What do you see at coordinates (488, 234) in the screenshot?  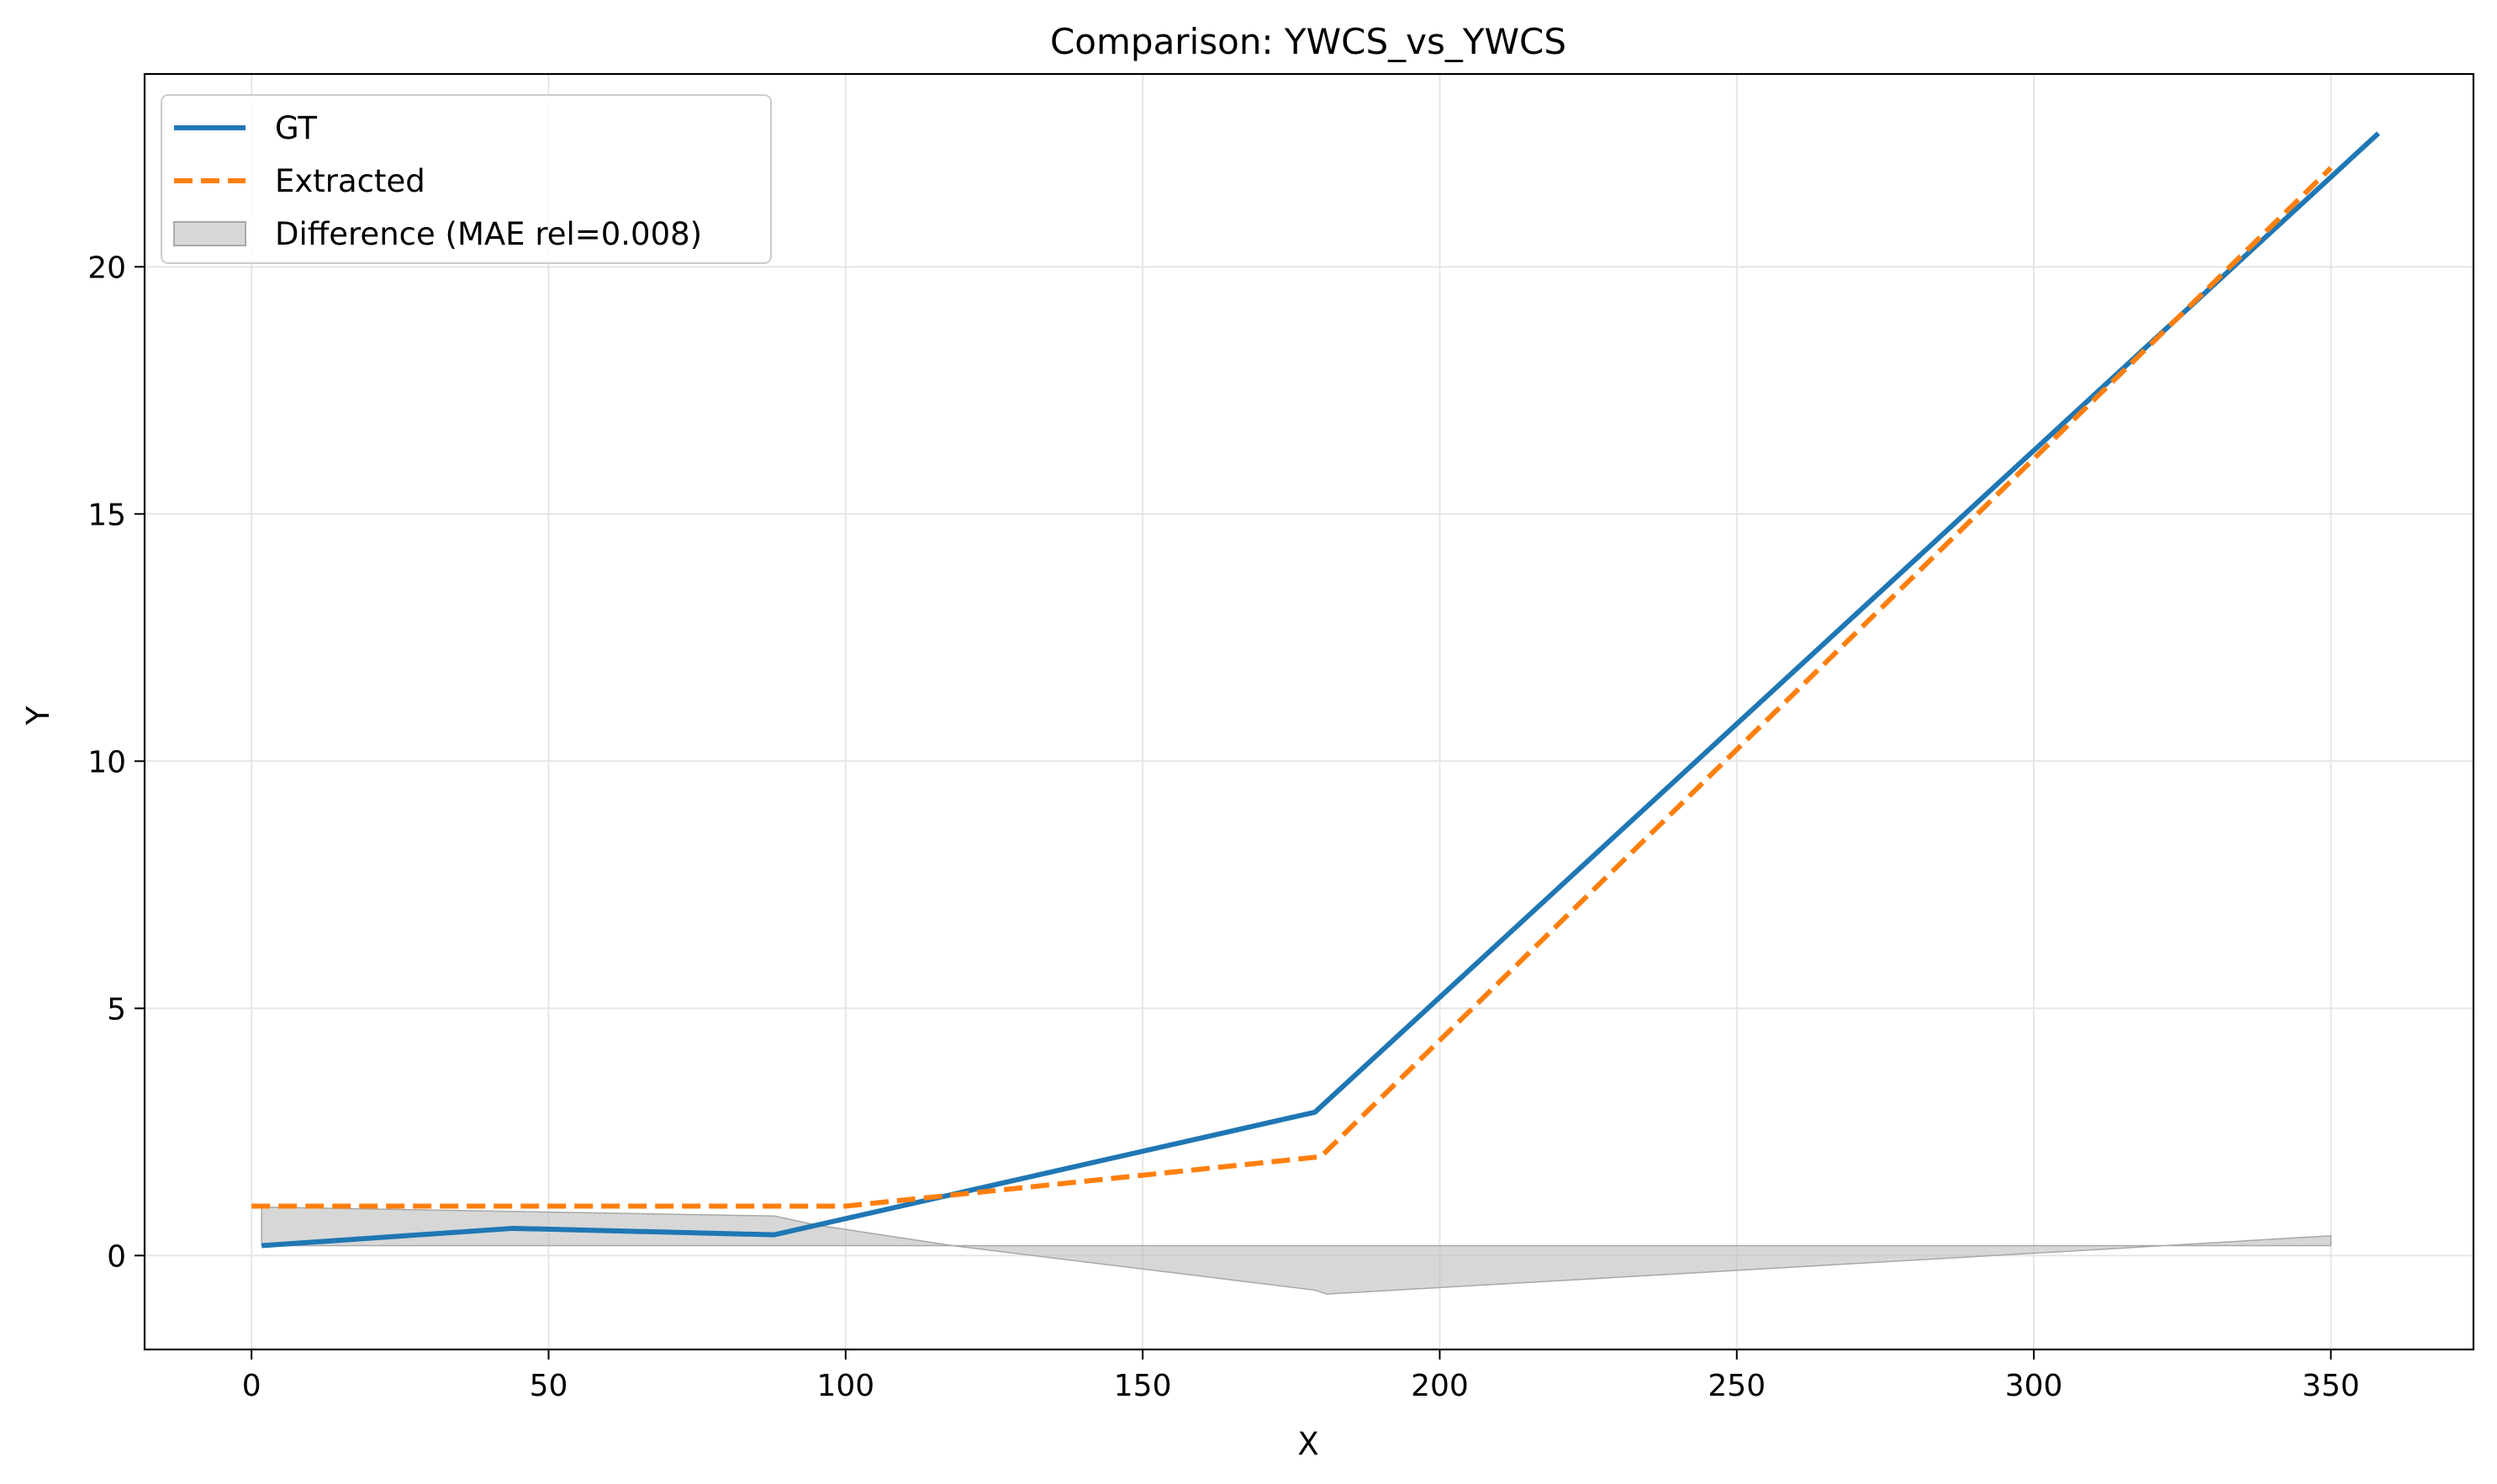 I see `legend-label: Difference (MAE rel=0.008)` at bounding box center [488, 234].